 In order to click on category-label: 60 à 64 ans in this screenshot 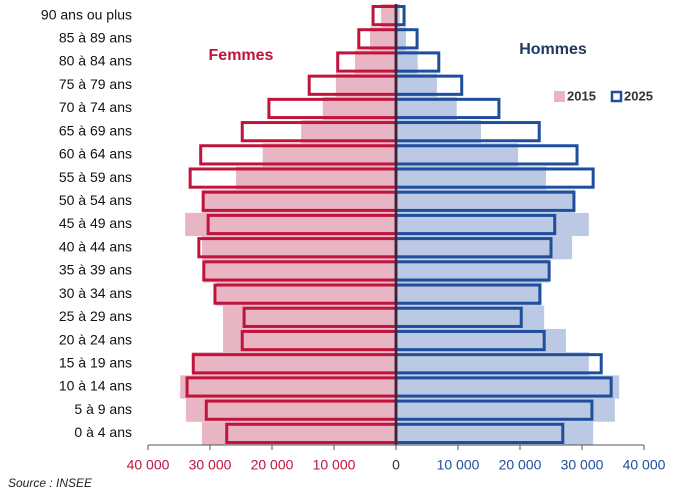, I will do `click(95, 154)`.